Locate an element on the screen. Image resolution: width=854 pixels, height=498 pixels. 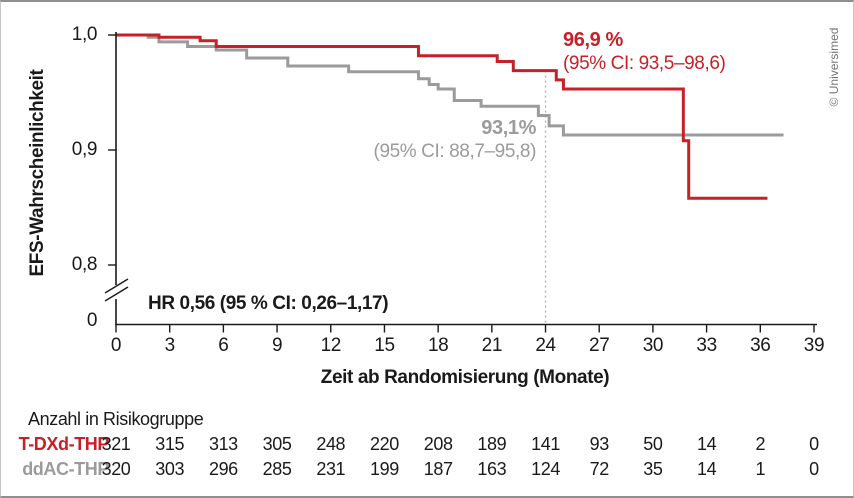
x-tick-label: 36 is located at coordinates (760, 345).